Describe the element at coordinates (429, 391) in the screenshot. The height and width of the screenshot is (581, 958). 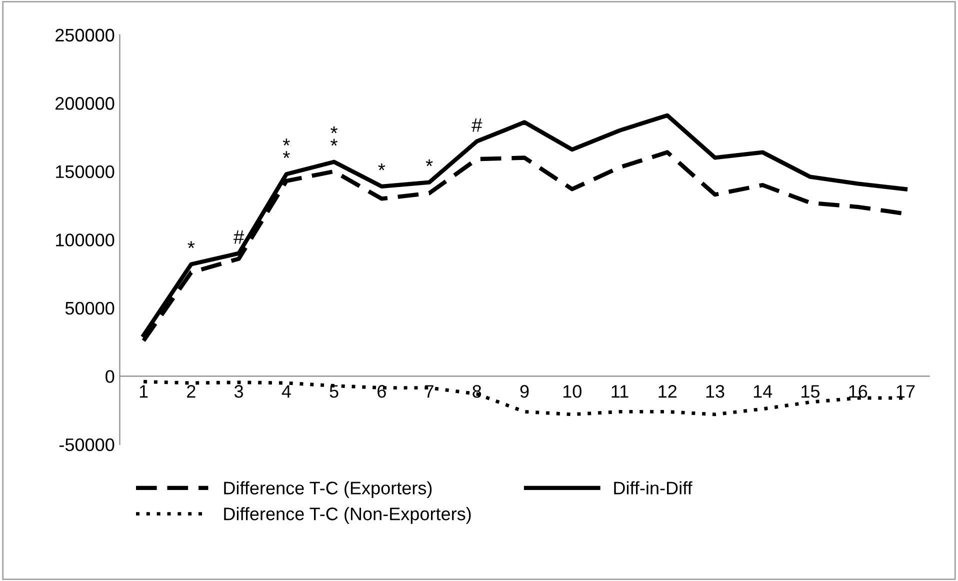
I see `x-tick-label: 7` at that location.